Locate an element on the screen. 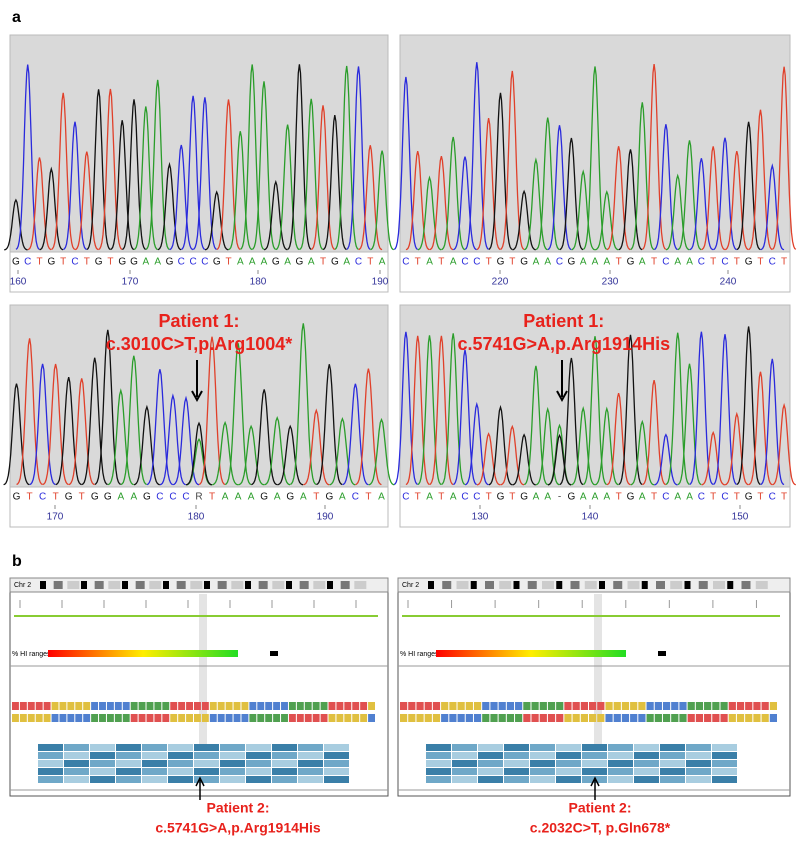 The image size is (800, 850). hi-scale is located at coordinates (143, 653).